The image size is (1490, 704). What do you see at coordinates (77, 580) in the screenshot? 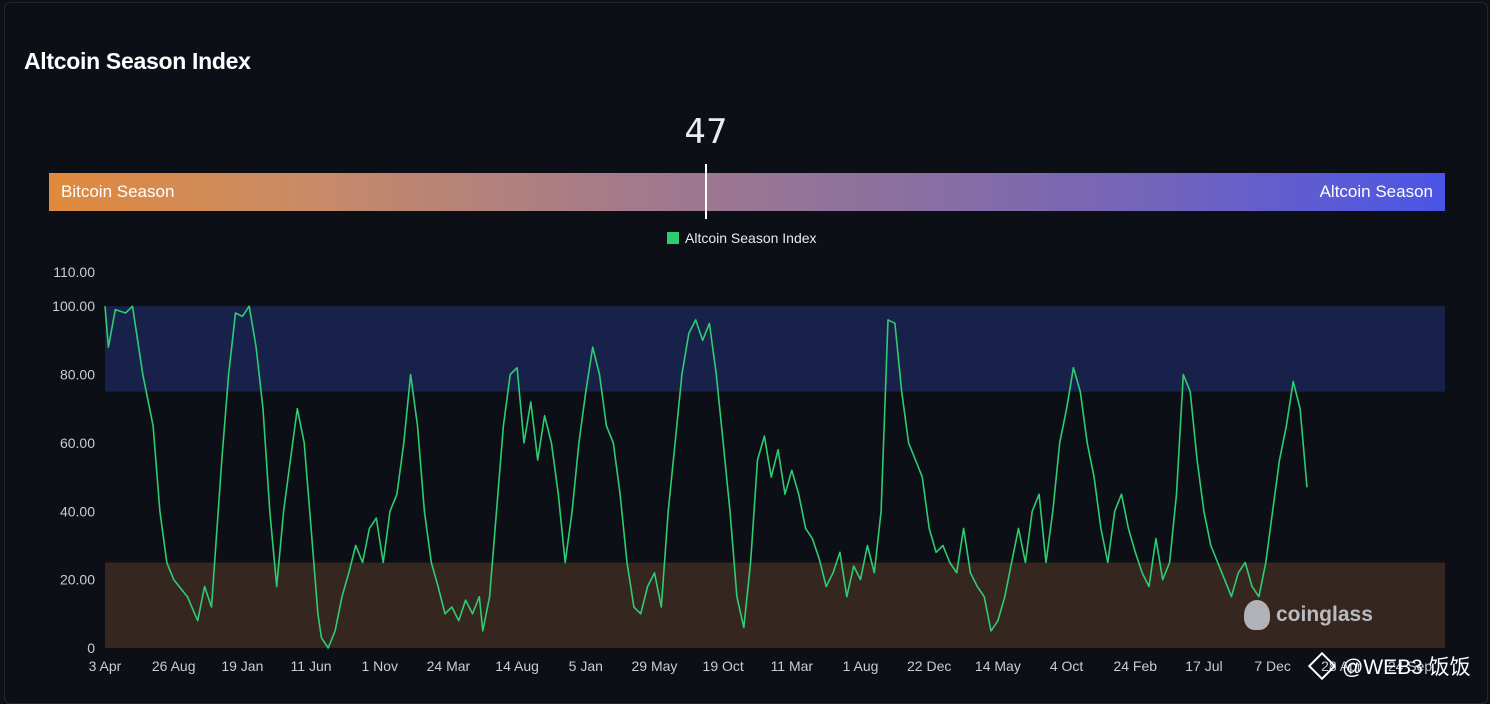
I see `y-tick-label: 20.00` at bounding box center [77, 580].